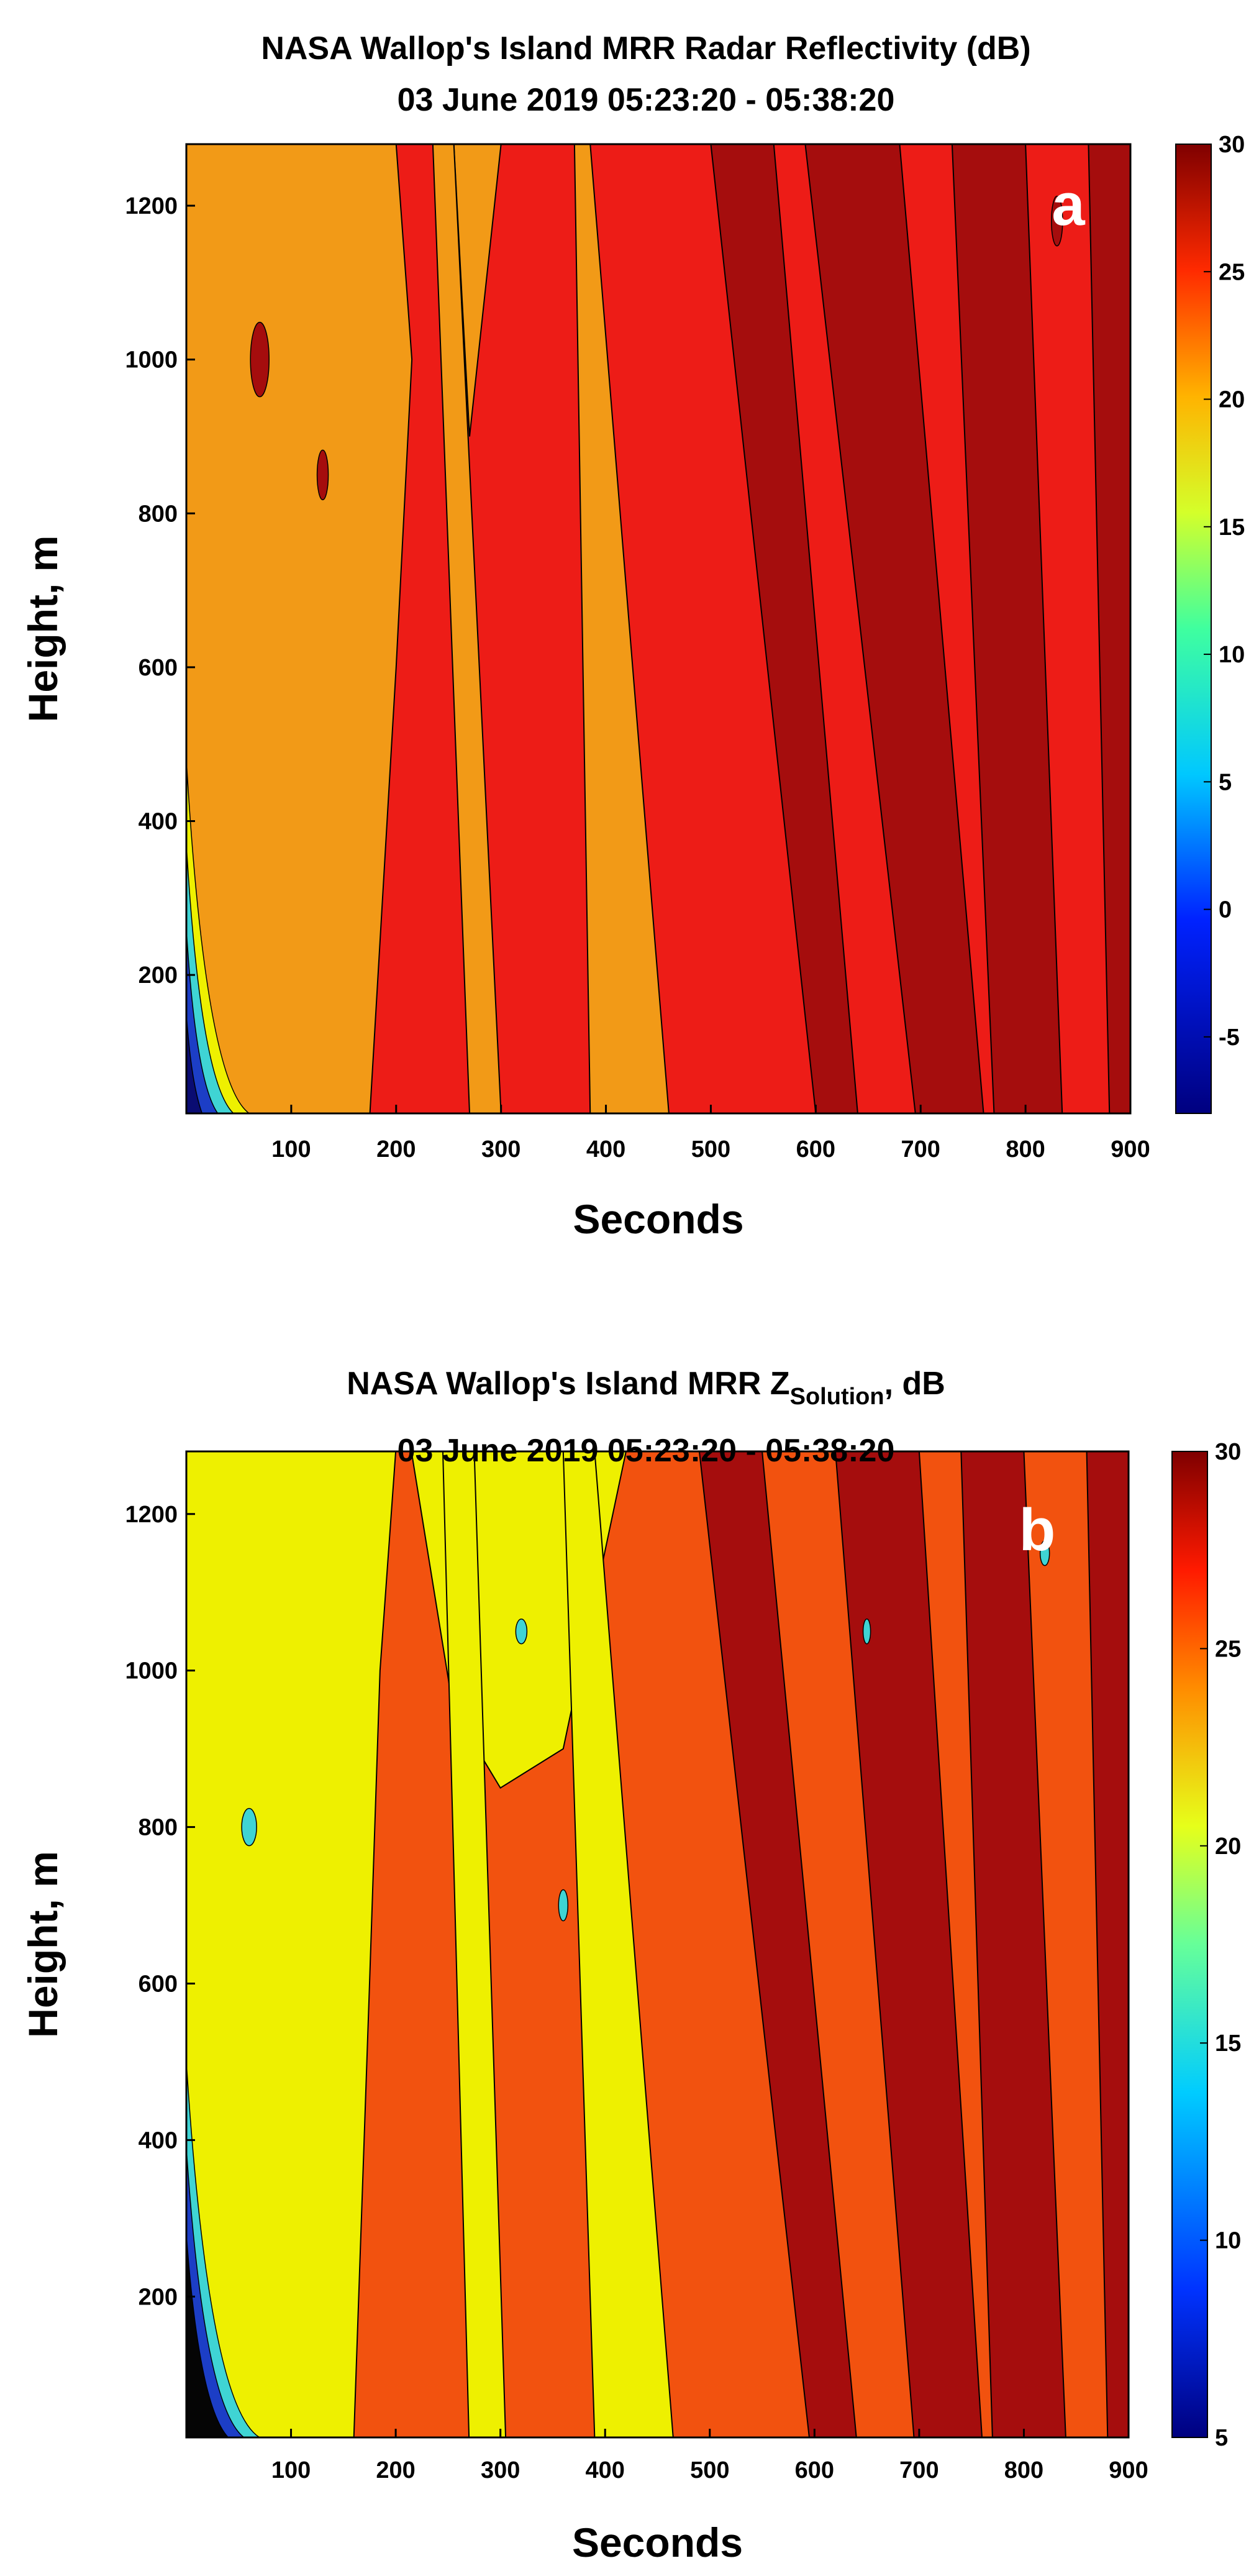 This screenshot has height=2576, width=1259. I want to click on colorbar-tick-label: -5, so click(1229, 1038).